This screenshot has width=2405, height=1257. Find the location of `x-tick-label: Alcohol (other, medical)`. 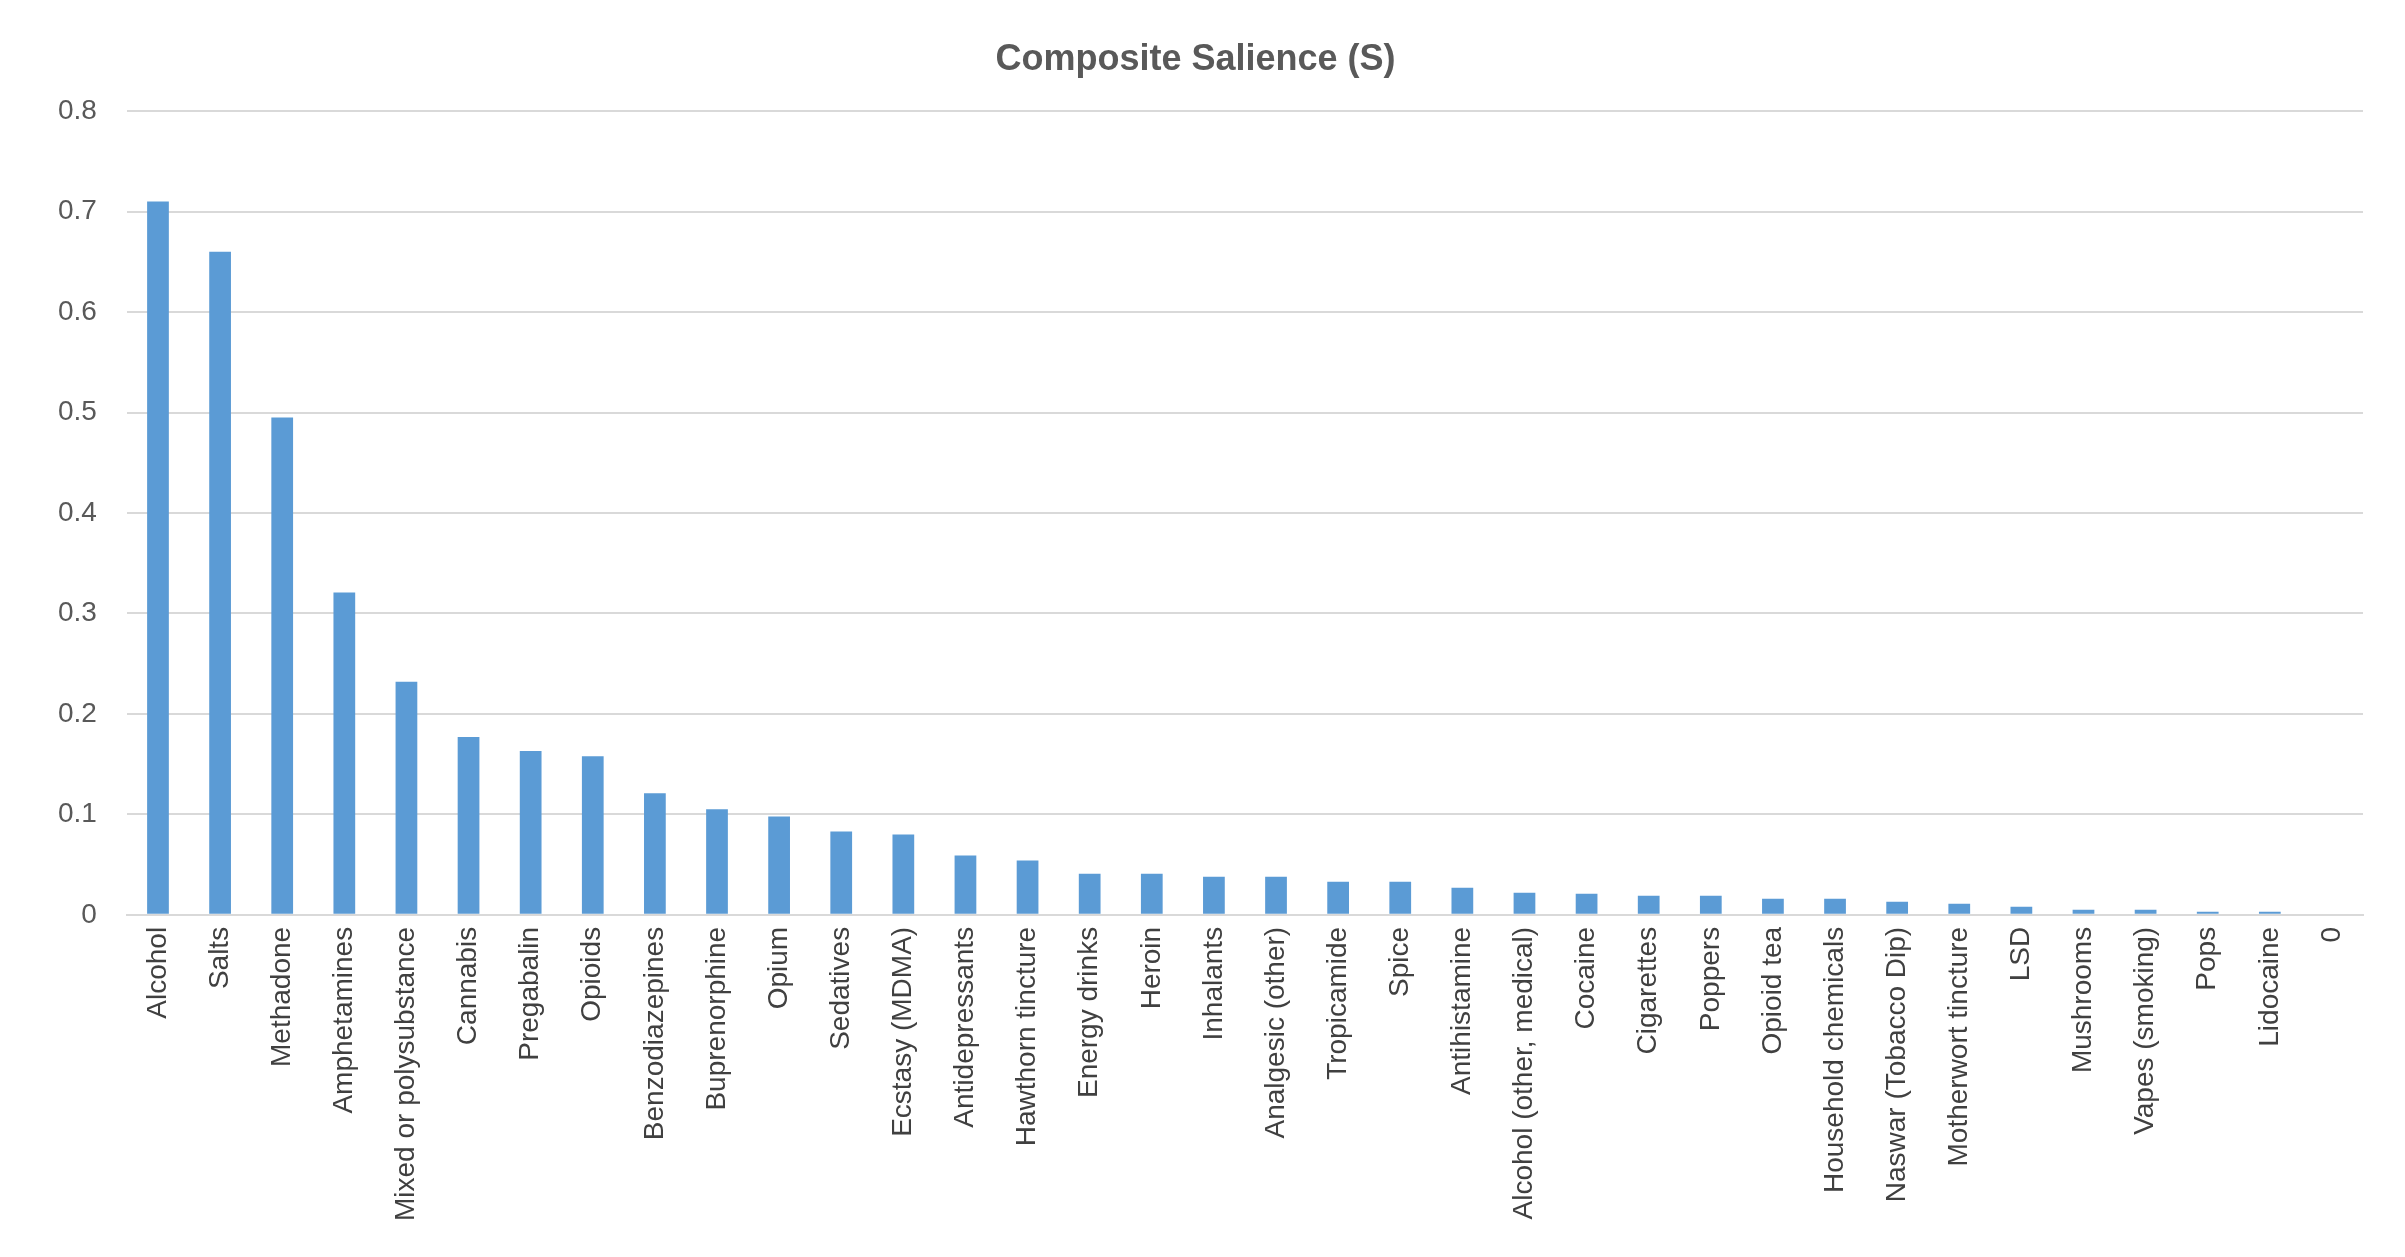

x-tick-label: Alcohol (other, medical) is located at coordinates (1523, 1073).